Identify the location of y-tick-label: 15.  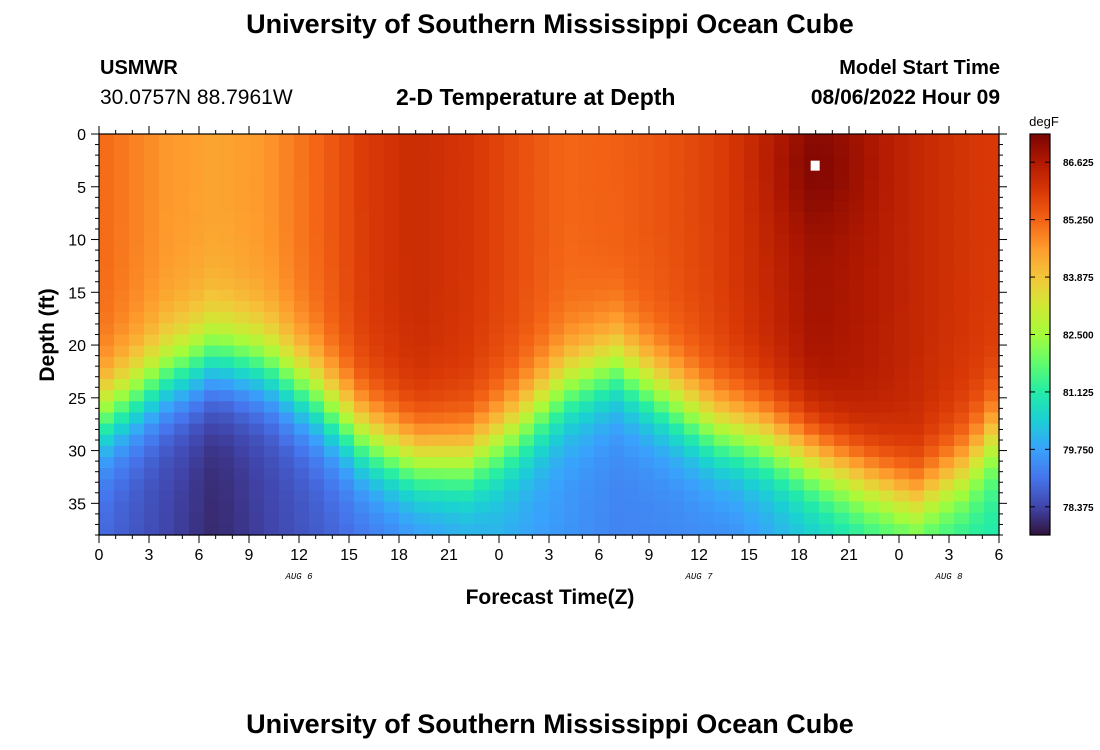
(77, 293).